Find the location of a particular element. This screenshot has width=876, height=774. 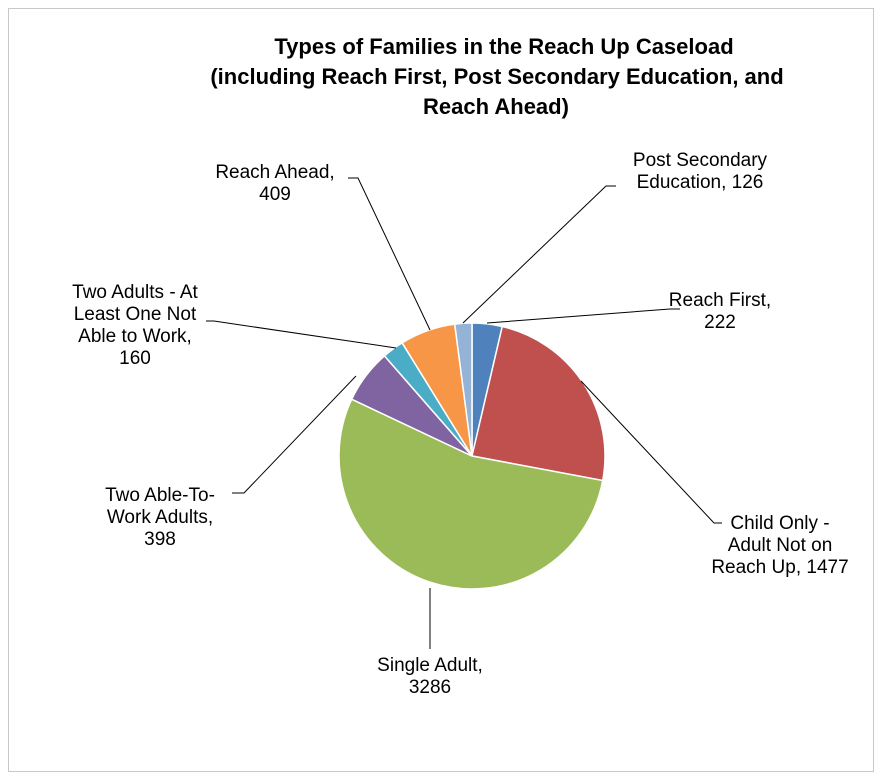

data-label-post-secondary-education: Post Secondary Education, 126 is located at coordinates (700, 171).